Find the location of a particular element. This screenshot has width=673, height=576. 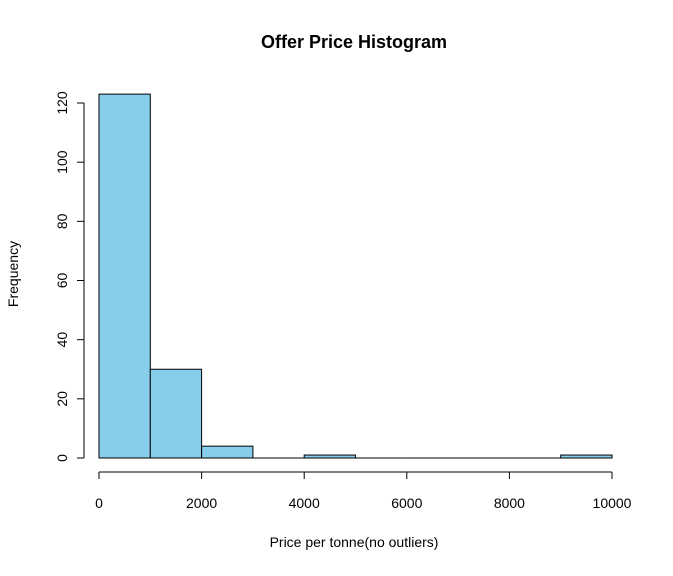

x-tick-label-0: 0 is located at coordinates (99, 503).